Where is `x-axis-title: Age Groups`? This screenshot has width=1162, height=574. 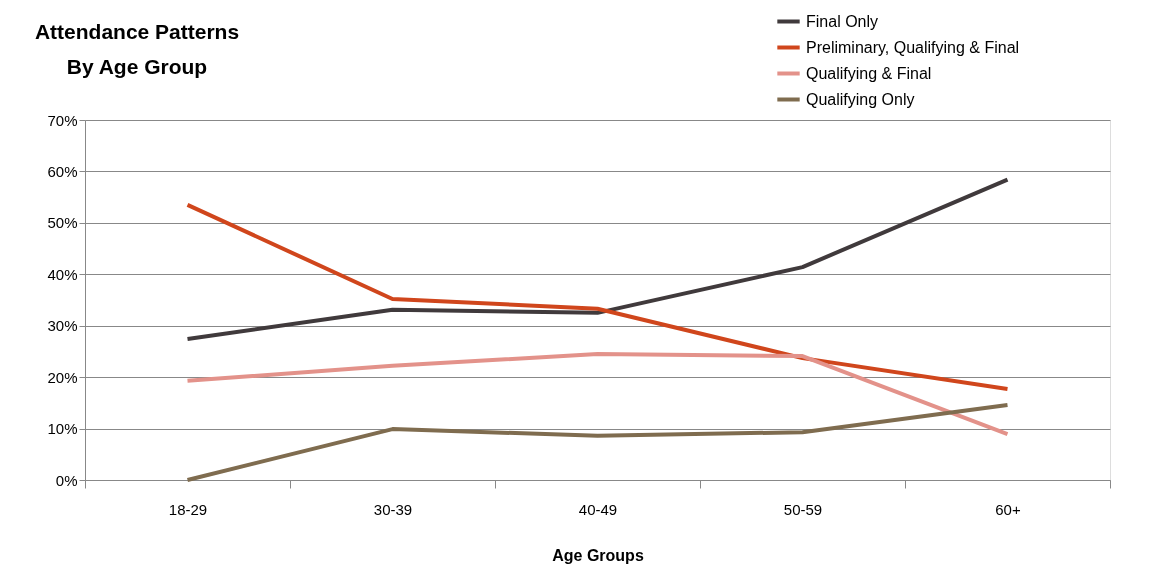
x-axis-title: Age Groups is located at coordinates (598, 555).